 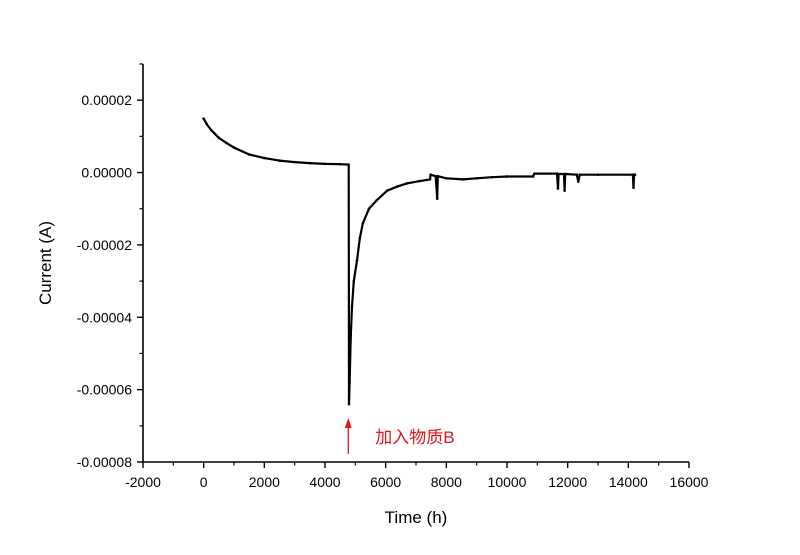 What do you see at coordinates (385, 482) in the screenshot?
I see `x-tick-label: 6000` at bounding box center [385, 482].